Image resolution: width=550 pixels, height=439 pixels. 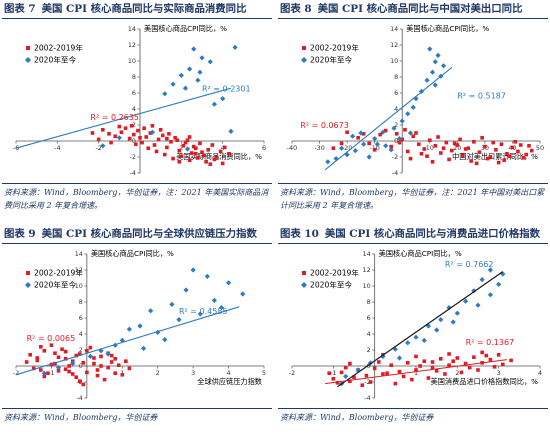 I want to click on y-tick-label: 2, so click(x=396, y=125).